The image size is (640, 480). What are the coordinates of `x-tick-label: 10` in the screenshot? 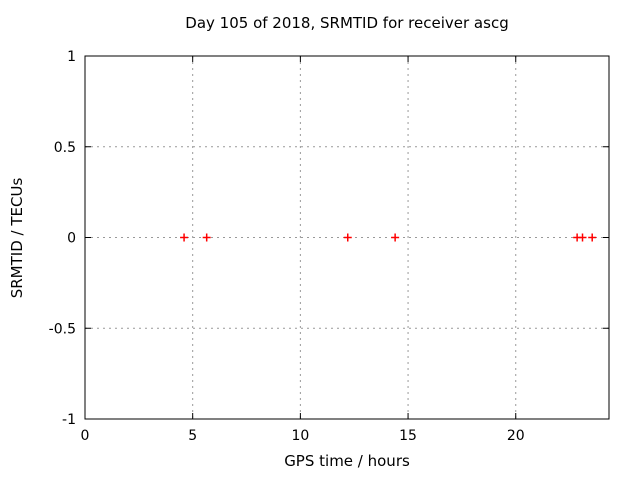 It's located at (300, 436).